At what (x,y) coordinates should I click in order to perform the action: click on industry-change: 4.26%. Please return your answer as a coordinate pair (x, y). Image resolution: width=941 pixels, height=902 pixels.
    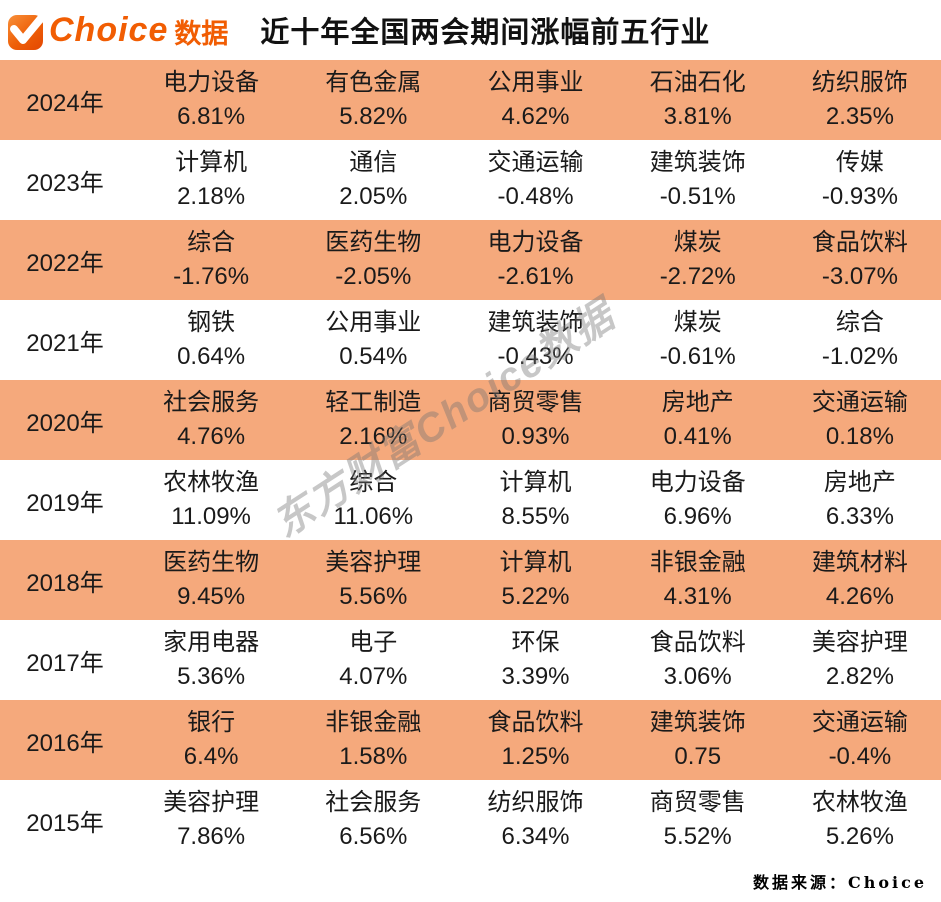
    Looking at the image, I should click on (859, 596).